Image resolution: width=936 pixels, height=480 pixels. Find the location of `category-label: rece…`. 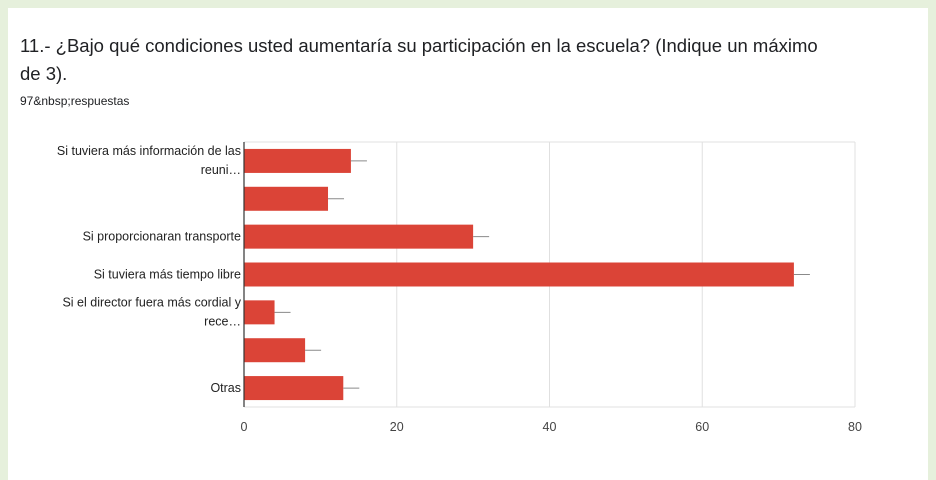

category-label: rece… is located at coordinates (222, 321).